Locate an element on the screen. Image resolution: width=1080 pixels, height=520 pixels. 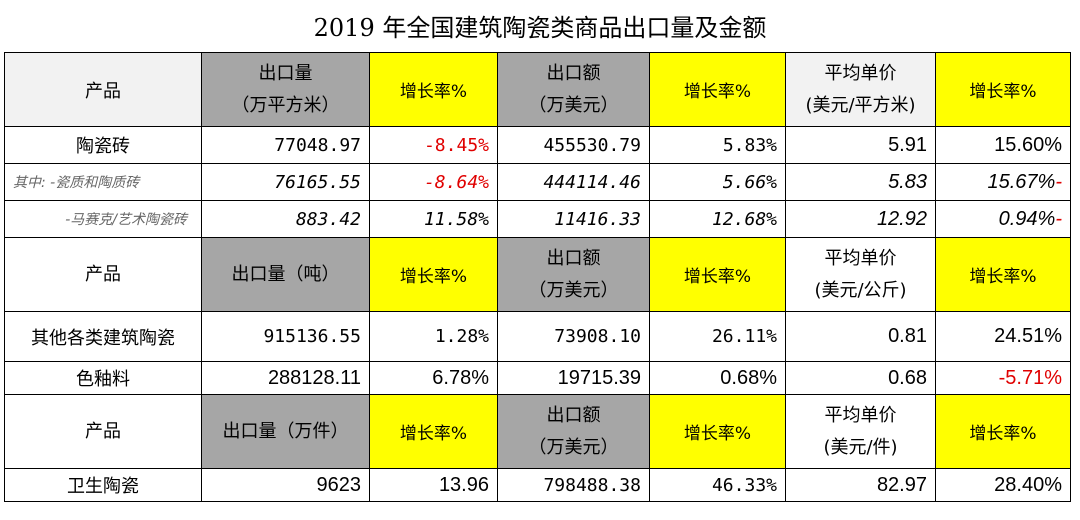
row-price: 0.81 is located at coordinates (860, 336).